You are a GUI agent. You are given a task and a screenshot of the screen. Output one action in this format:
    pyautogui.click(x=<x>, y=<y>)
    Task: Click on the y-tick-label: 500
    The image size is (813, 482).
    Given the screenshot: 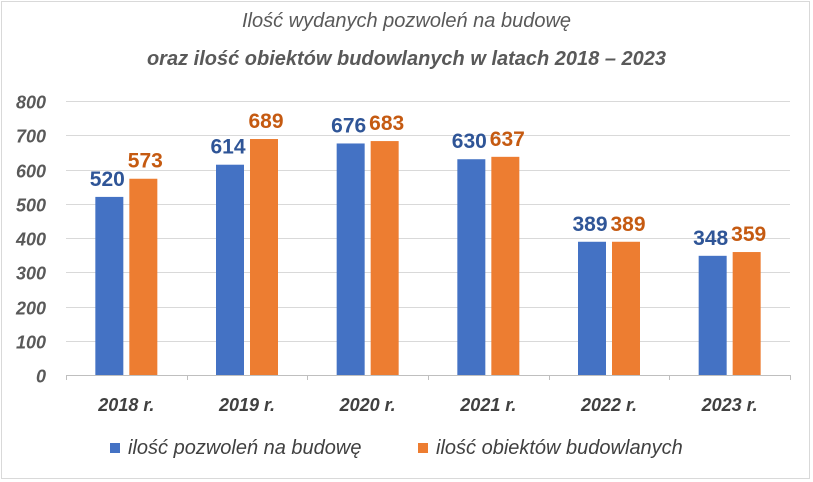 What is the action you would take?
    pyautogui.click(x=31, y=206)
    